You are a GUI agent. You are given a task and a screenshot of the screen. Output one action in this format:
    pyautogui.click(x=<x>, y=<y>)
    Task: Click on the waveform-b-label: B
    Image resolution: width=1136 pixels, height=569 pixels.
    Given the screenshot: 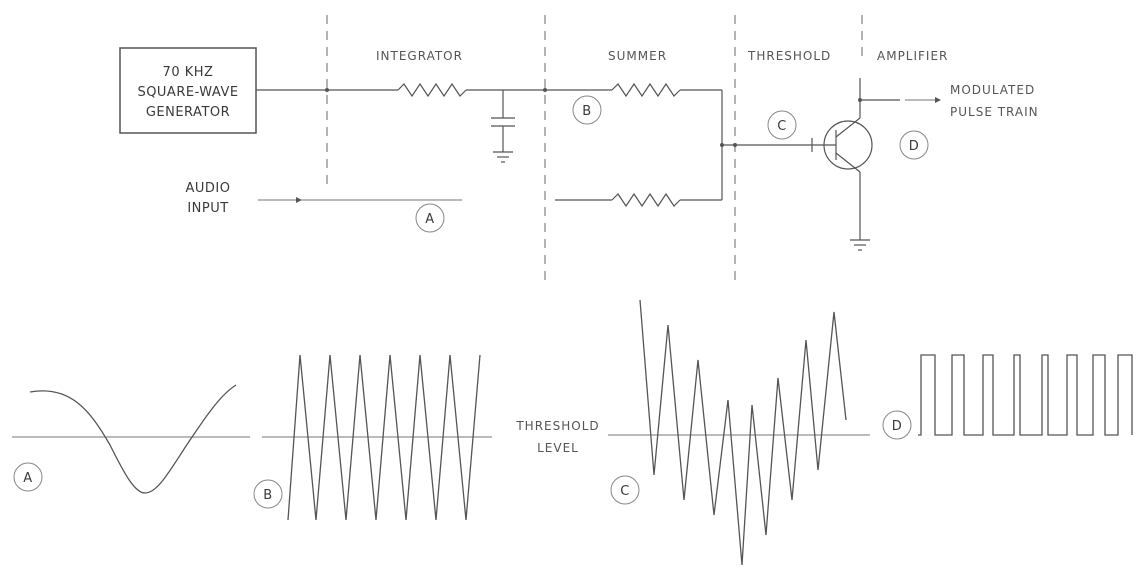 What is the action you would take?
    pyautogui.click(x=267, y=495)
    